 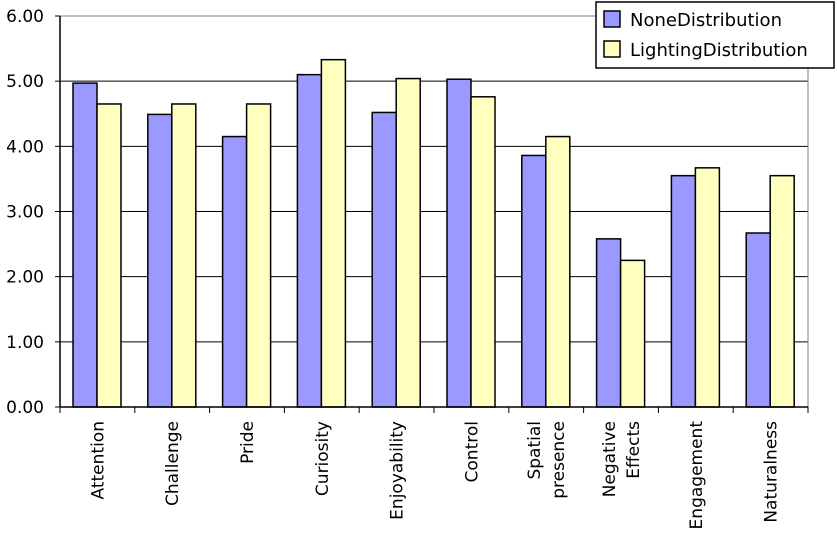 I want to click on legend-swatch-NoneDistribution, so click(x=612, y=19).